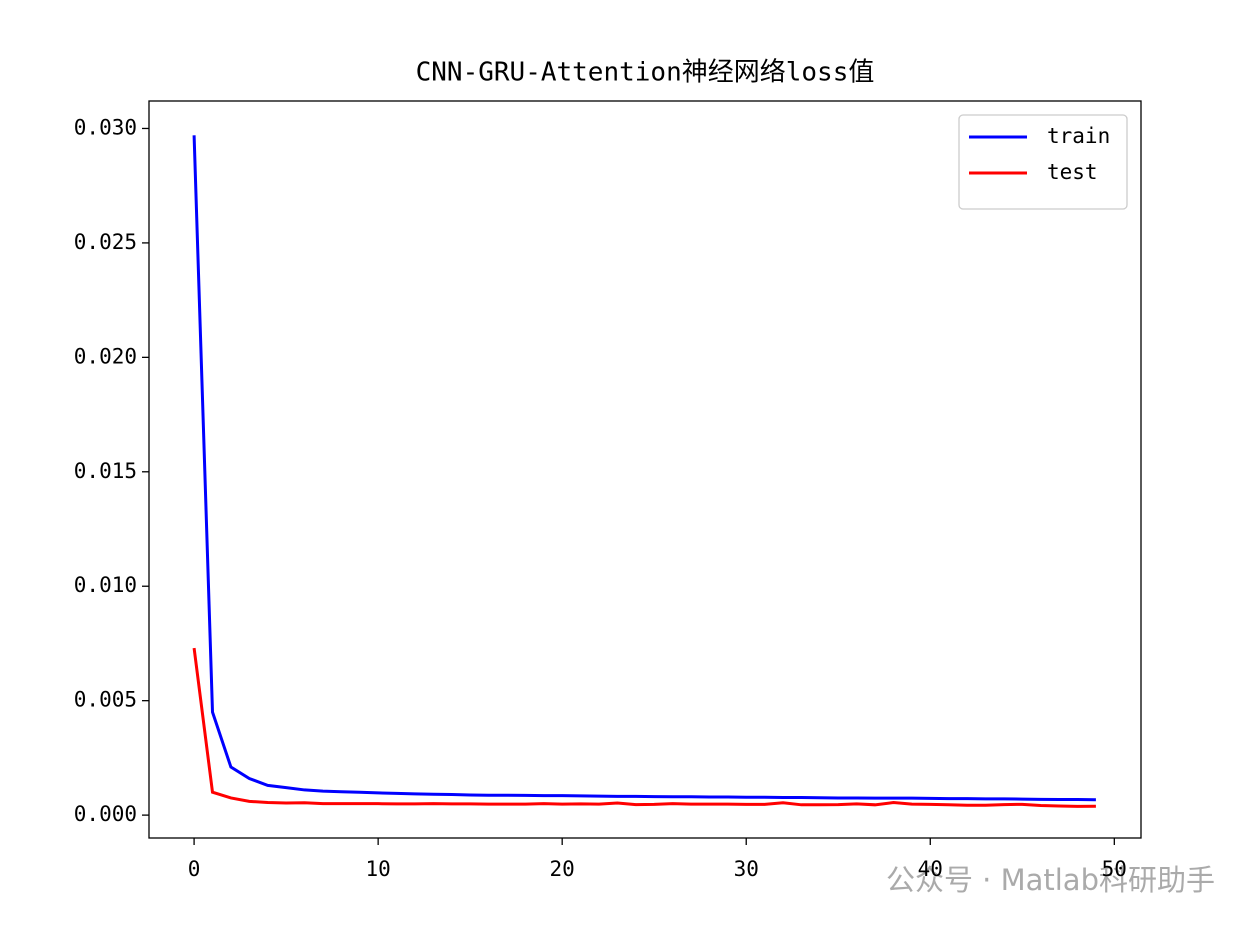  What do you see at coordinates (746, 869) in the screenshot?
I see `x-tick-label: 30` at bounding box center [746, 869].